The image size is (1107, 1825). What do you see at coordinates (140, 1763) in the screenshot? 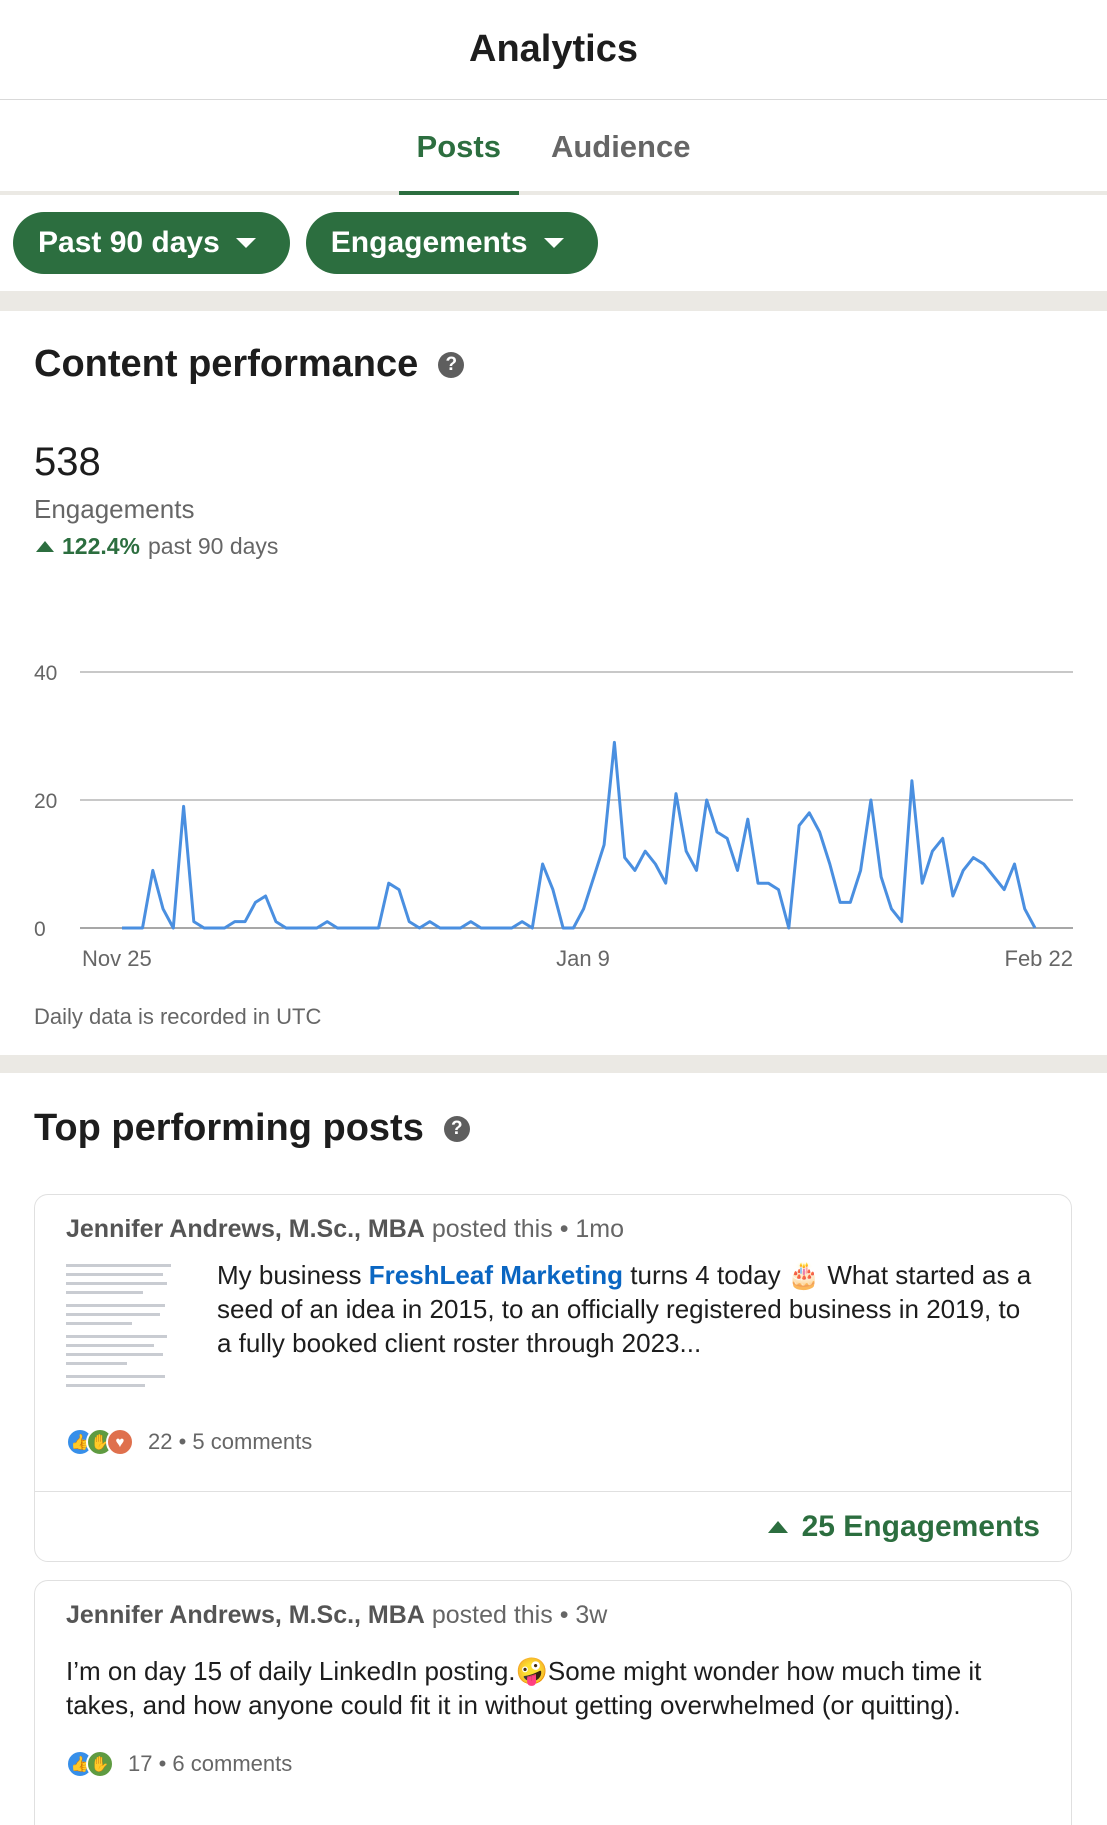
I see `reaction-count: 17` at bounding box center [140, 1763].